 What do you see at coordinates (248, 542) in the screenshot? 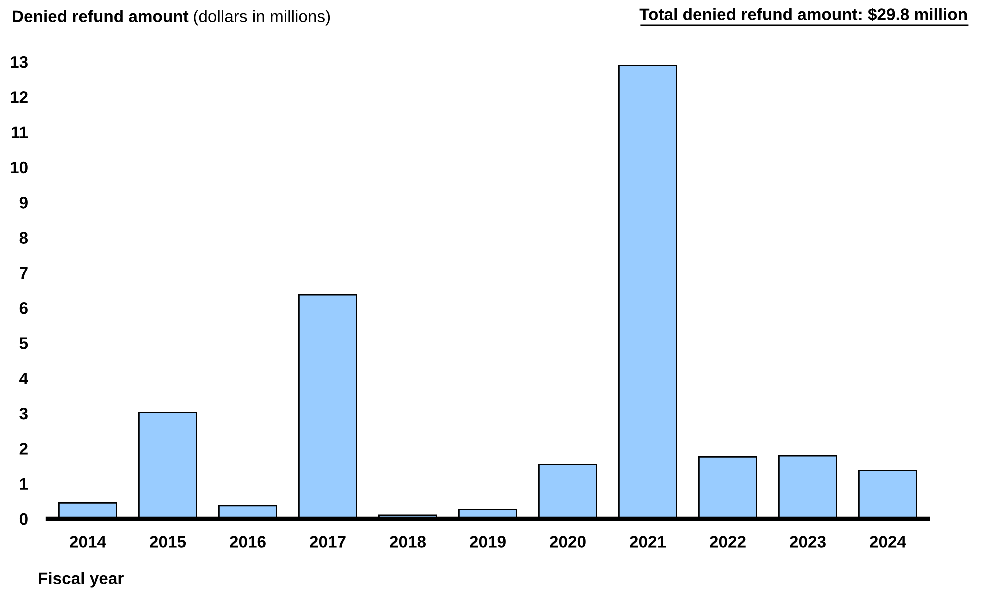
I see `x-tick-label: 2016` at bounding box center [248, 542].